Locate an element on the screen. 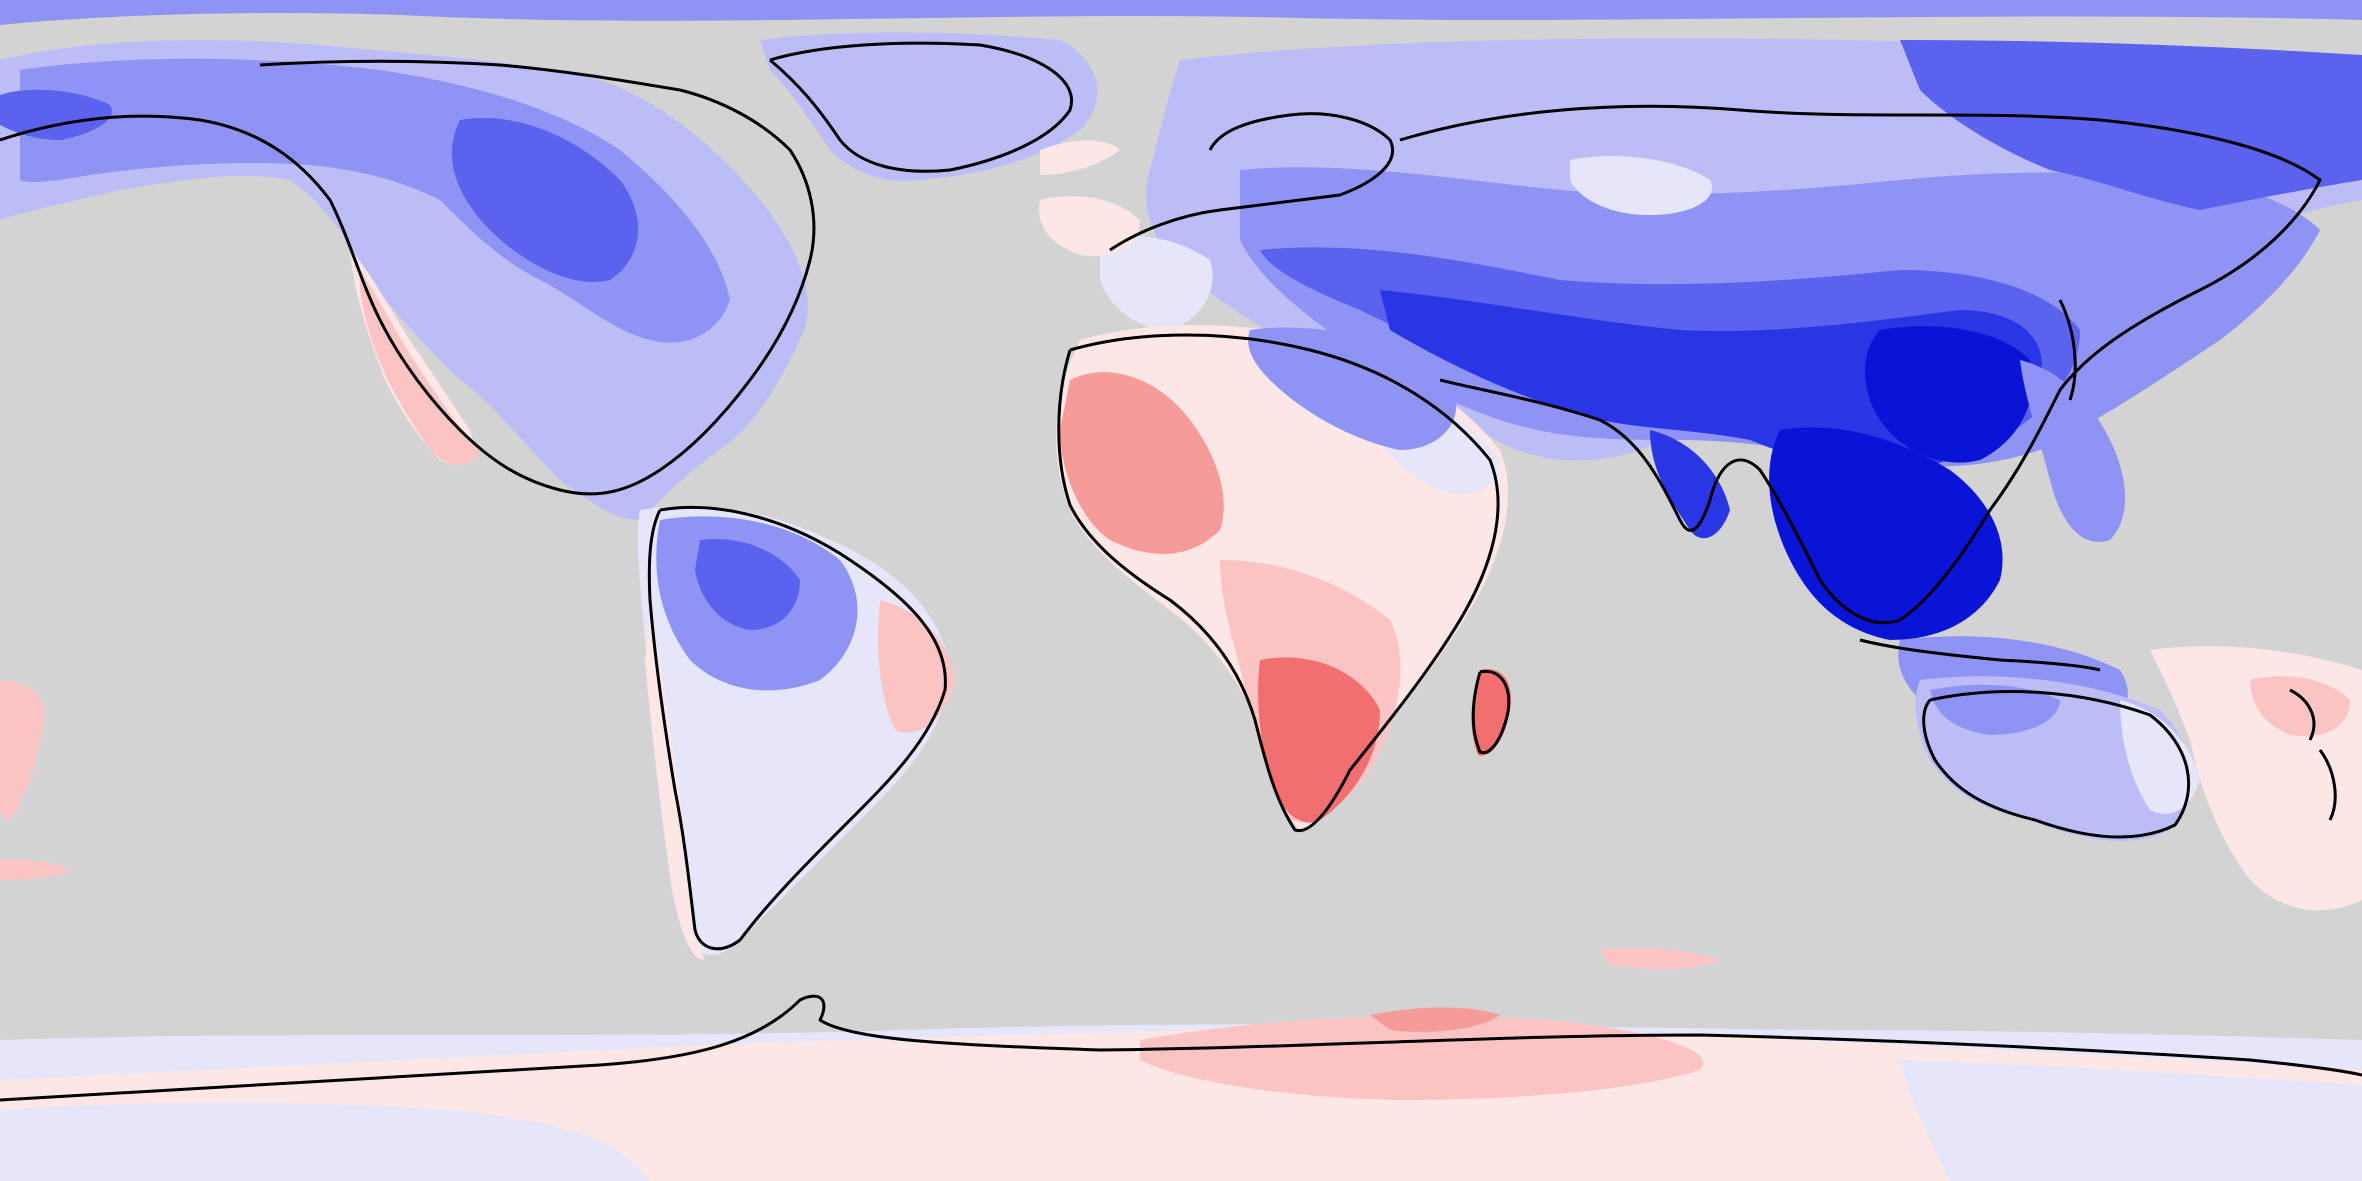 This screenshot has height=1181, width=2362. coastline-indonesia is located at coordinates (1980, 655).